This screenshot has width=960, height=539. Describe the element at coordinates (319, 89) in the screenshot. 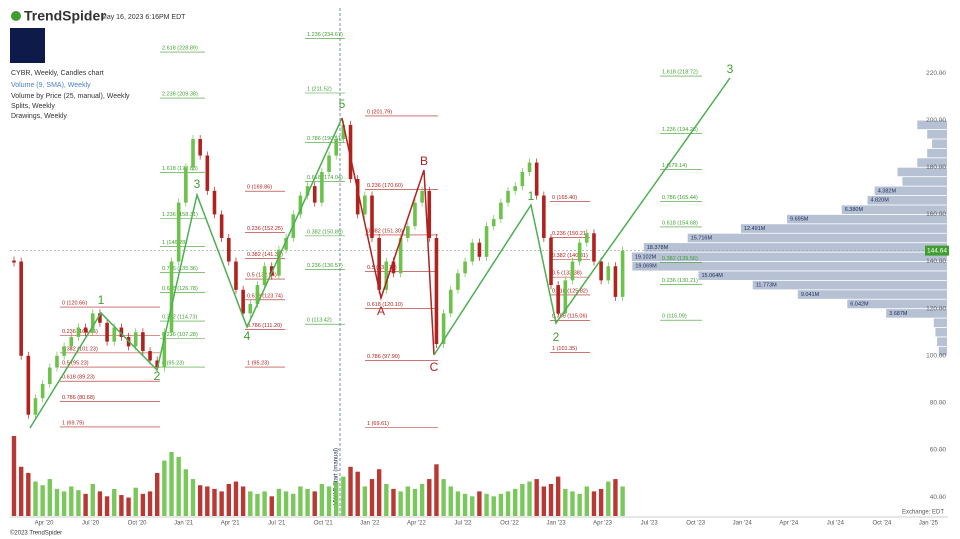

I see `fib-label: 1 (211.52)` at that location.